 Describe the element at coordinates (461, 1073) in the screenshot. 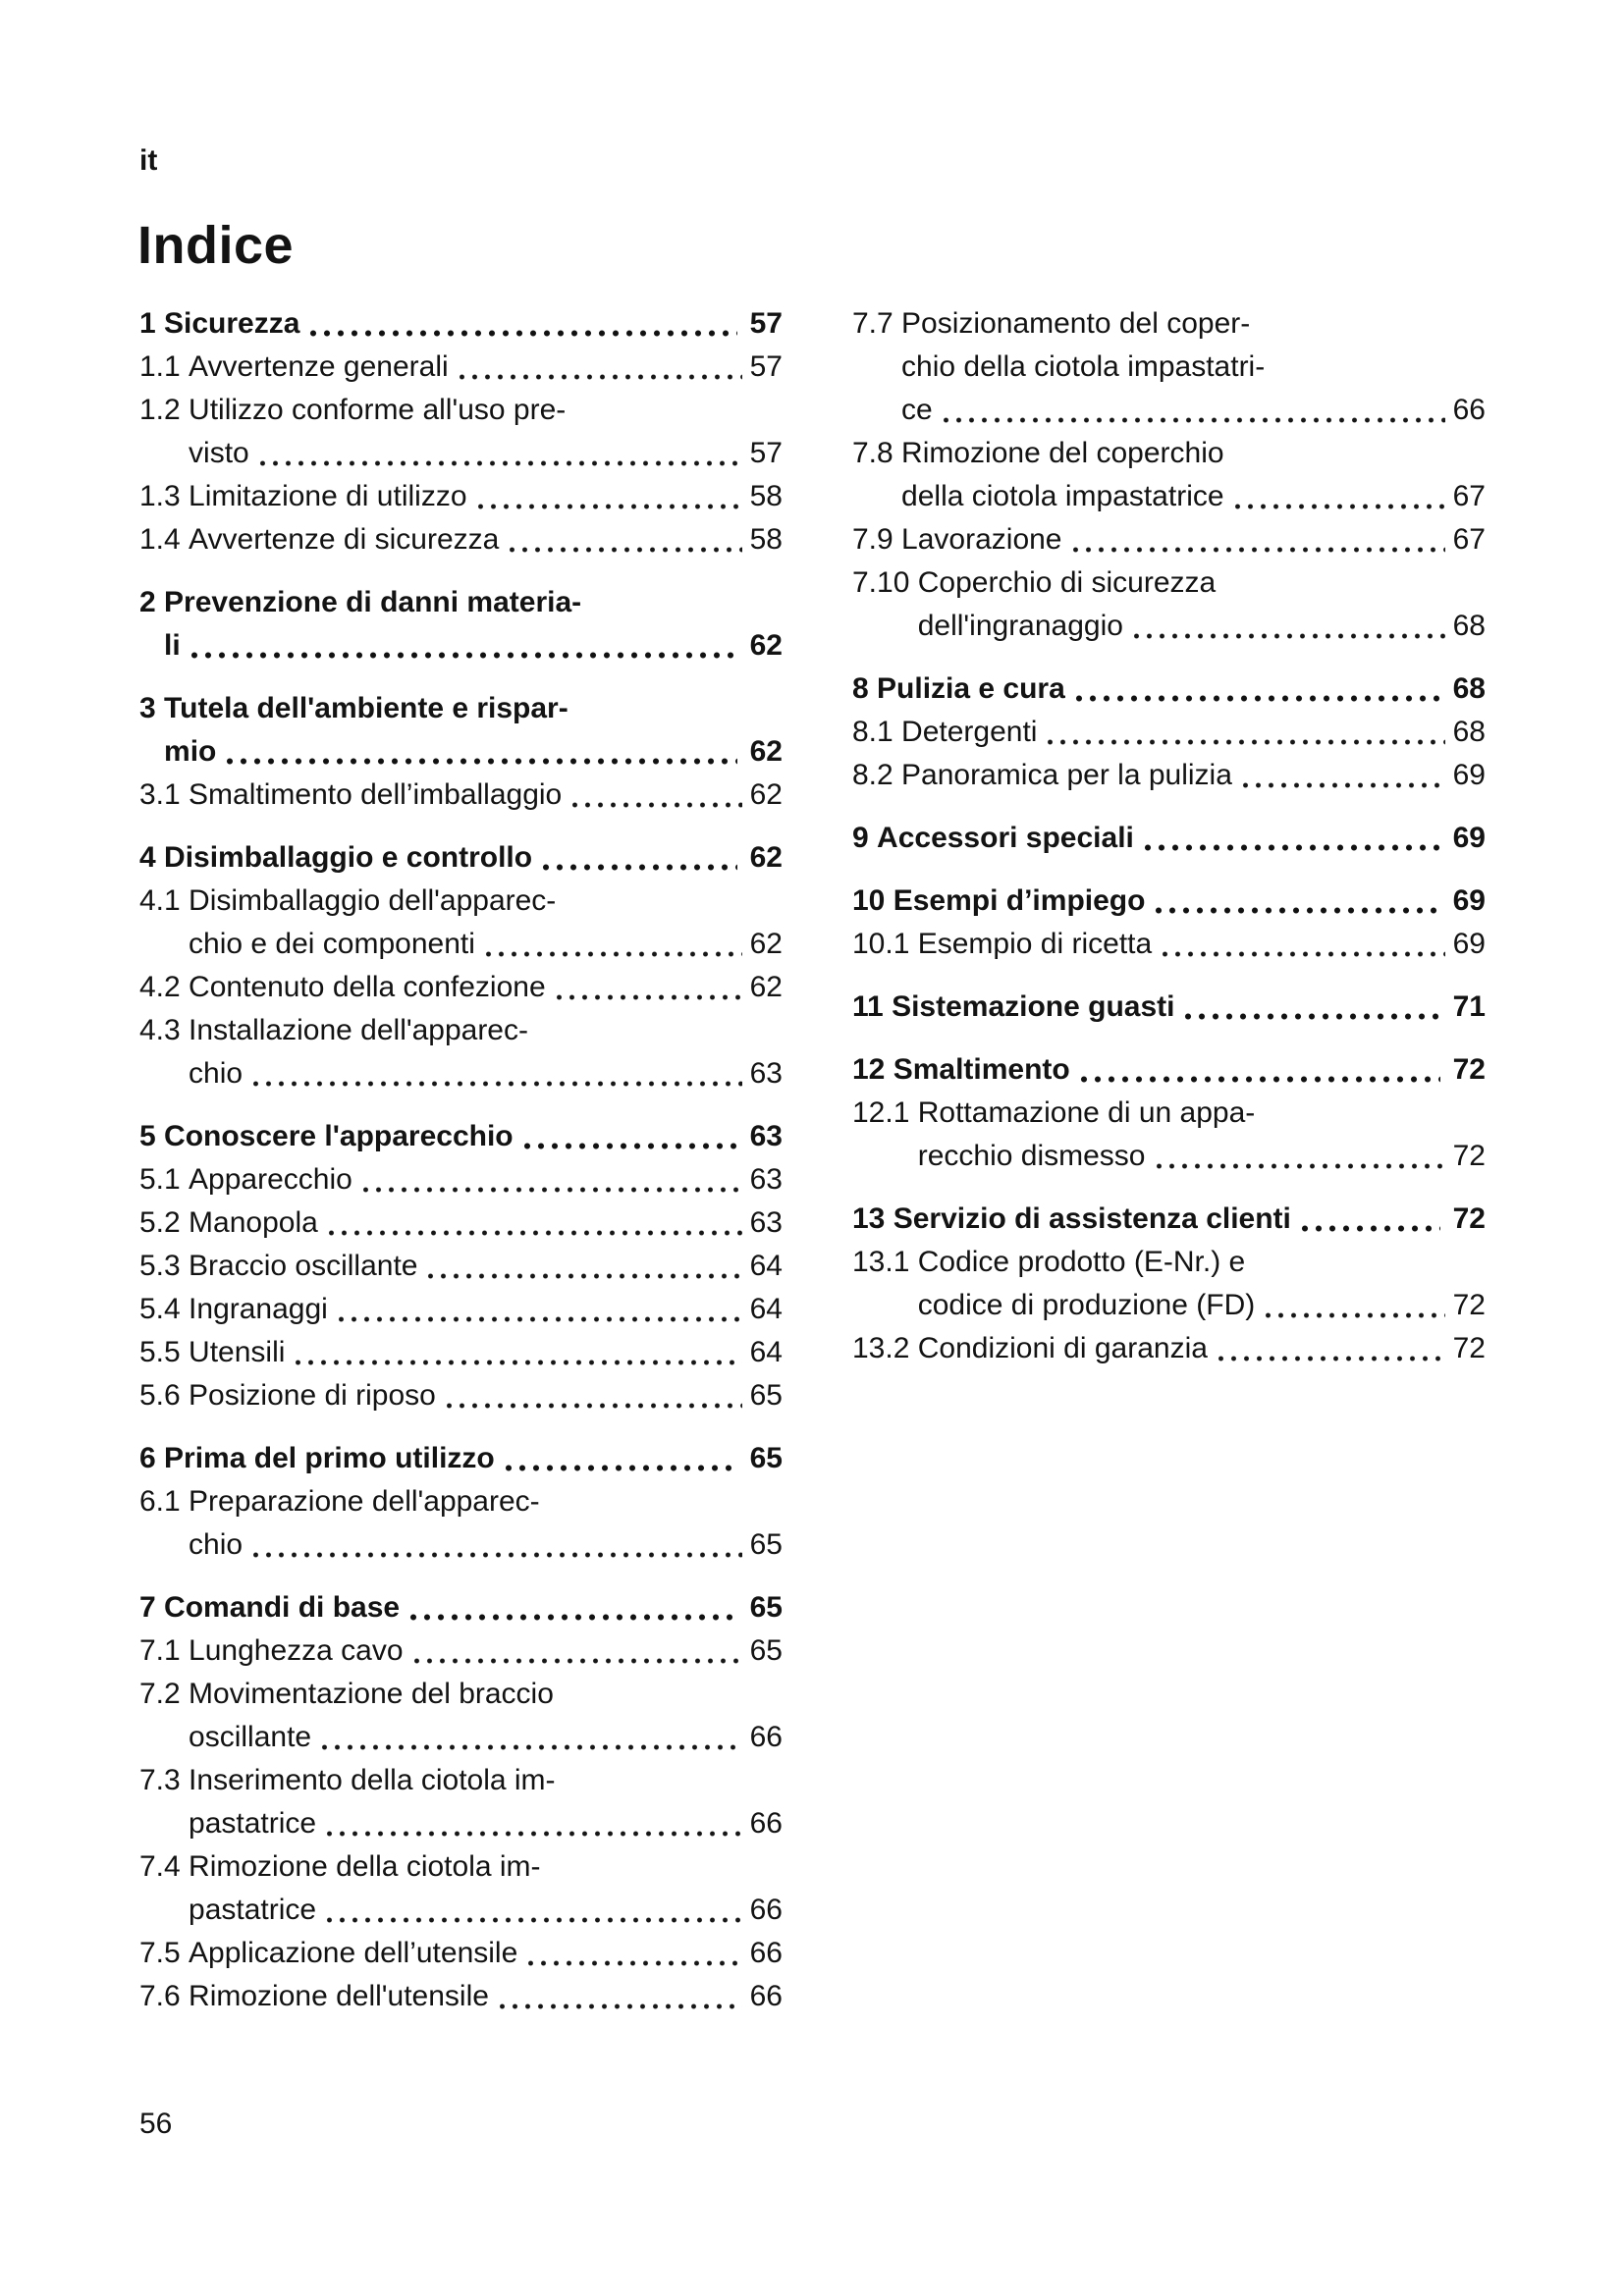

I see `toc-line: chio 63` at that location.